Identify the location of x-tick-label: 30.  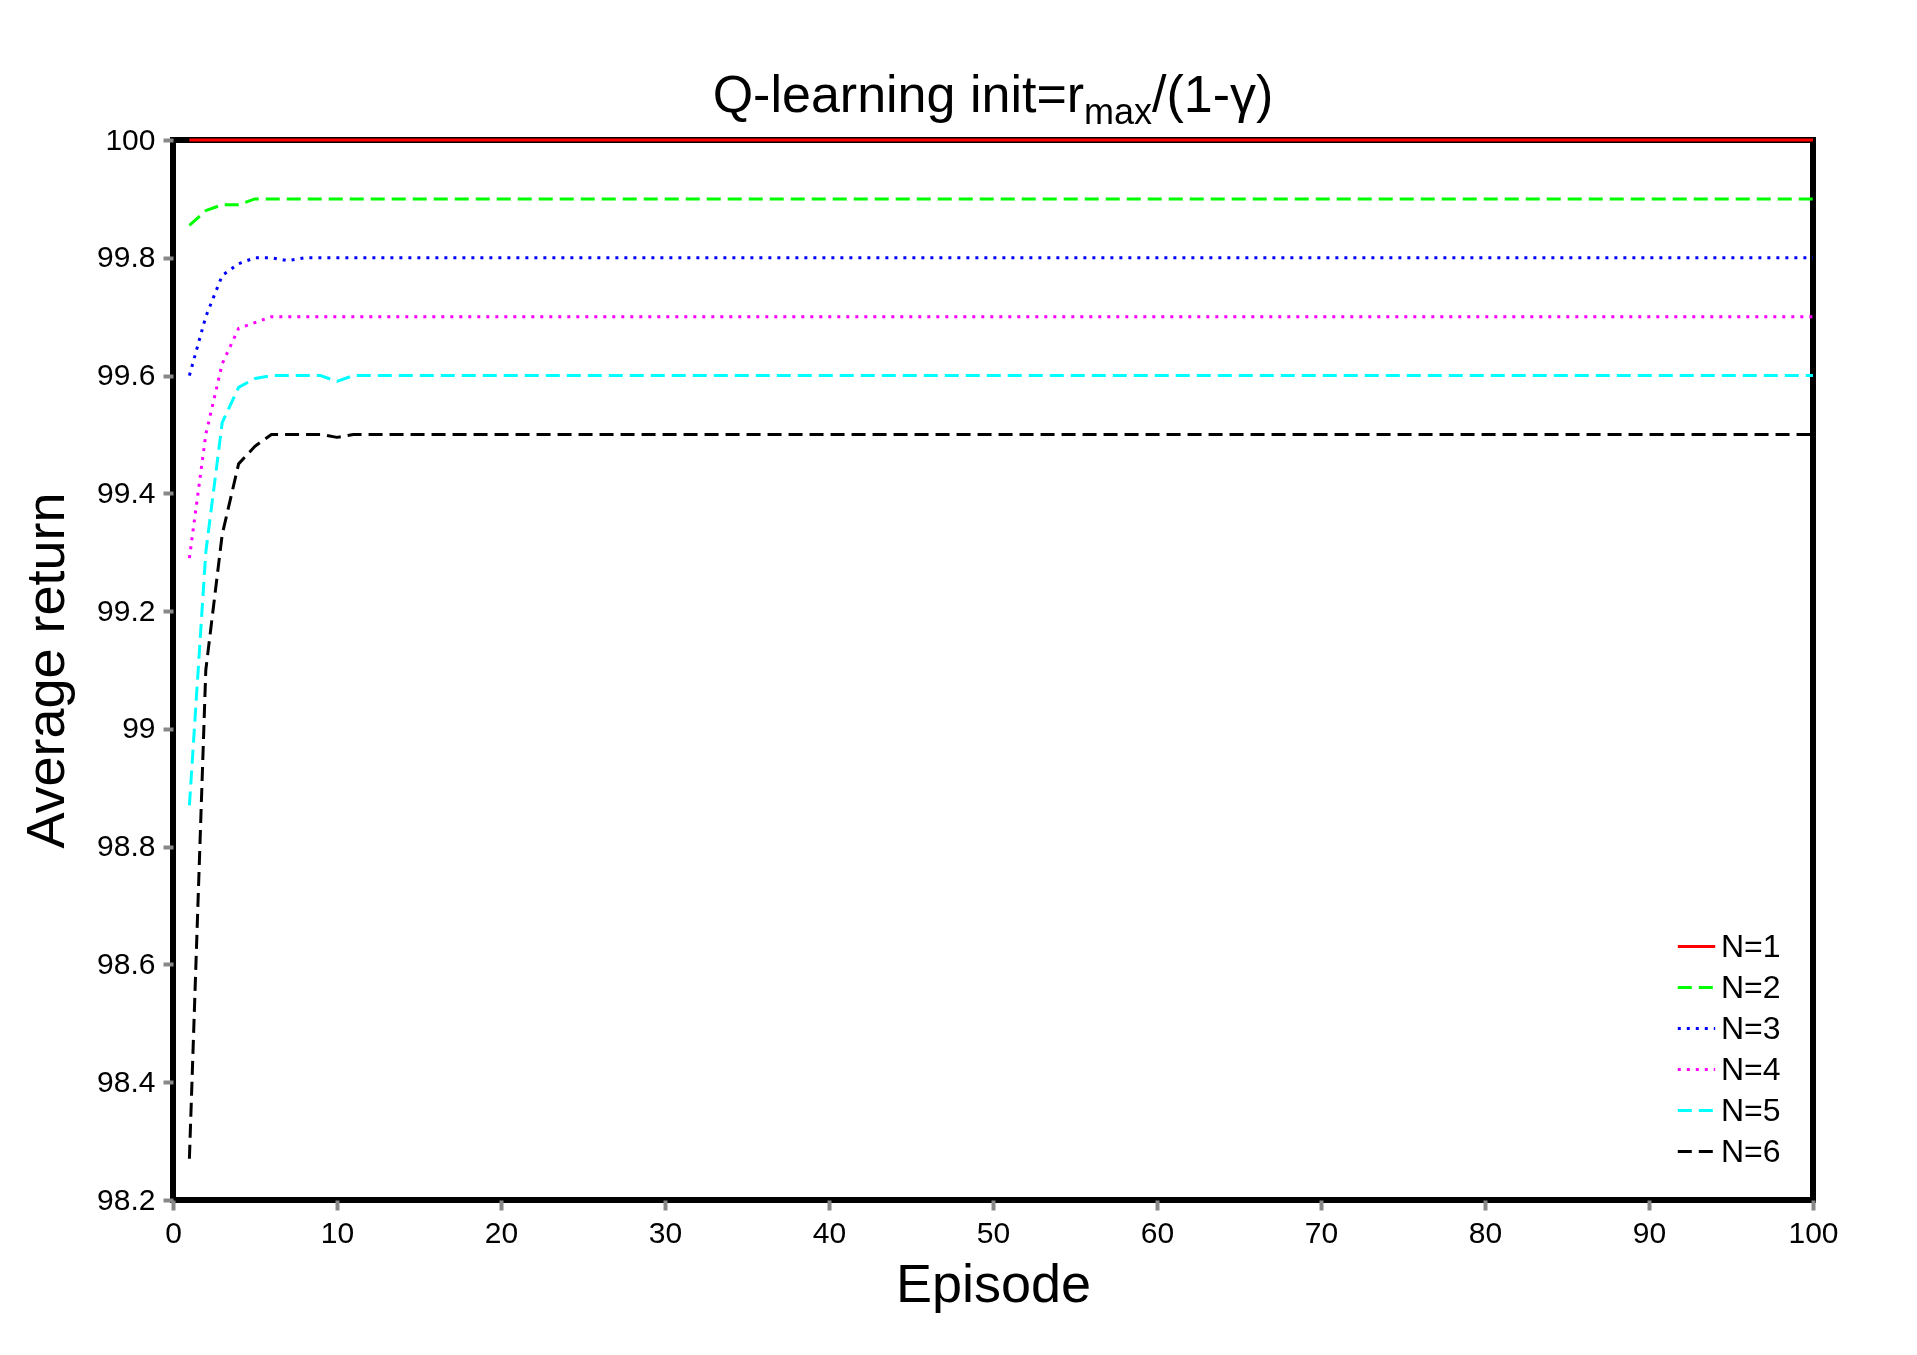
(665, 1232).